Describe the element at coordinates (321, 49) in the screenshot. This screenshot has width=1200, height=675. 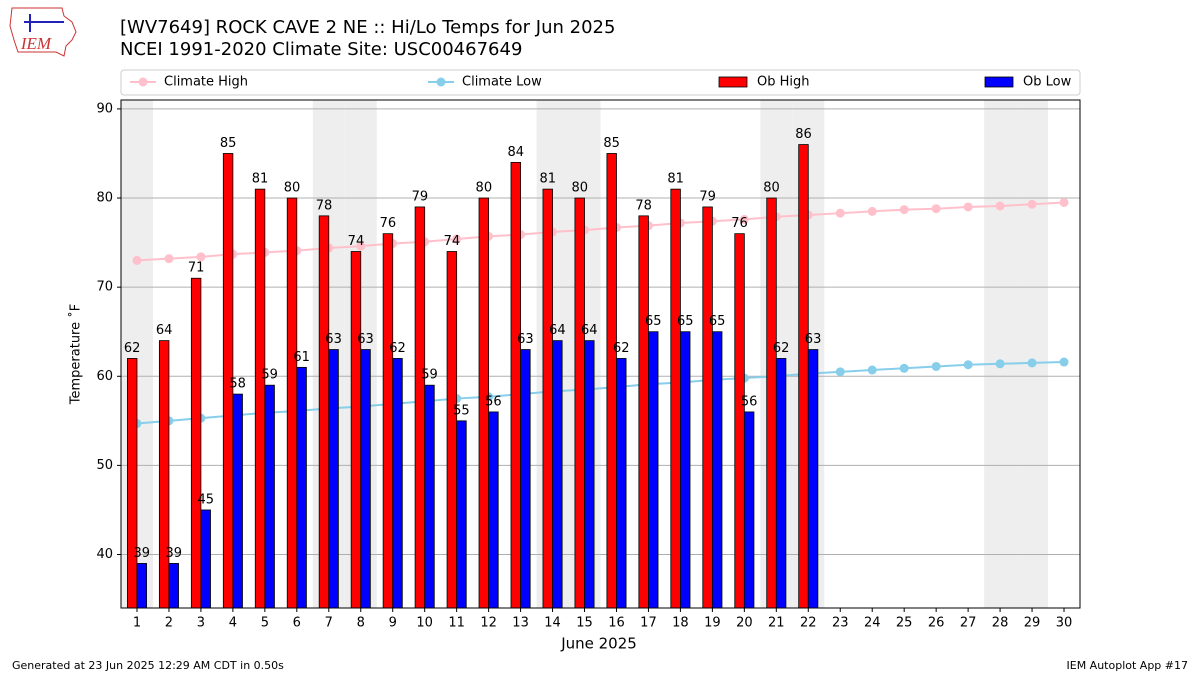
I see `chart-subtitle: NCEI 1991-2020 Climate Site: USC00467649` at that location.